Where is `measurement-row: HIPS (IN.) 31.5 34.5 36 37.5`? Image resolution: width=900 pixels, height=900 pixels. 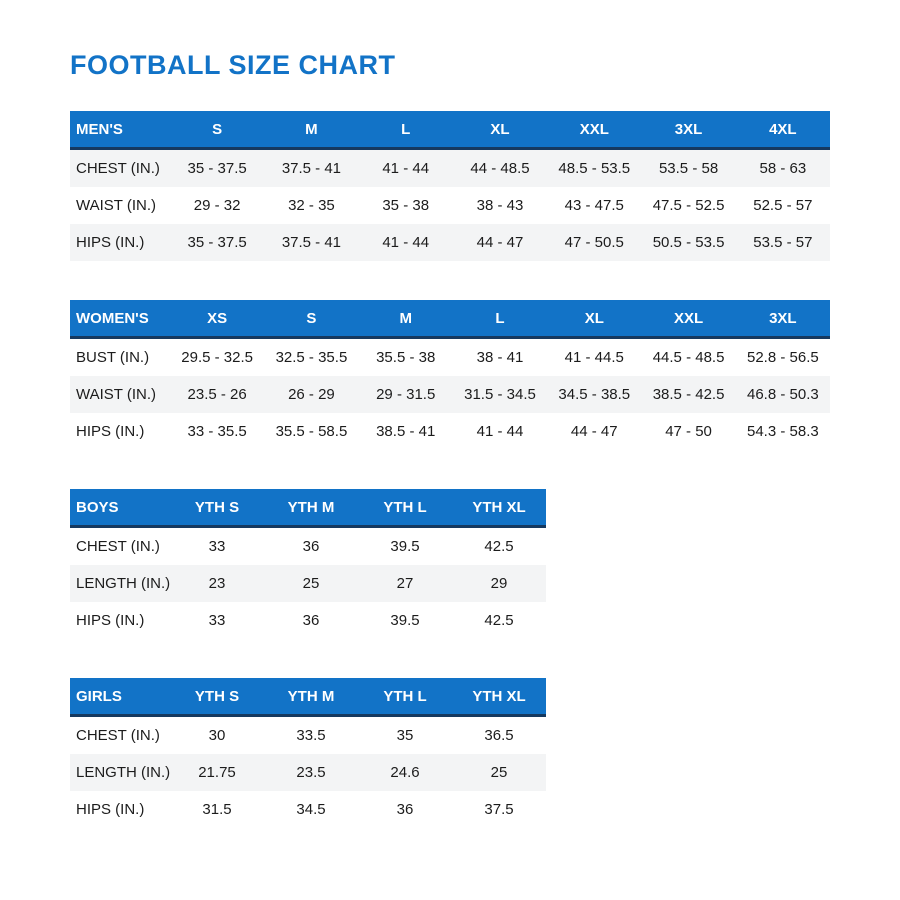 measurement-row: HIPS (IN.) 31.5 34.5 36 37.5 is located at coordinates (308, 809).